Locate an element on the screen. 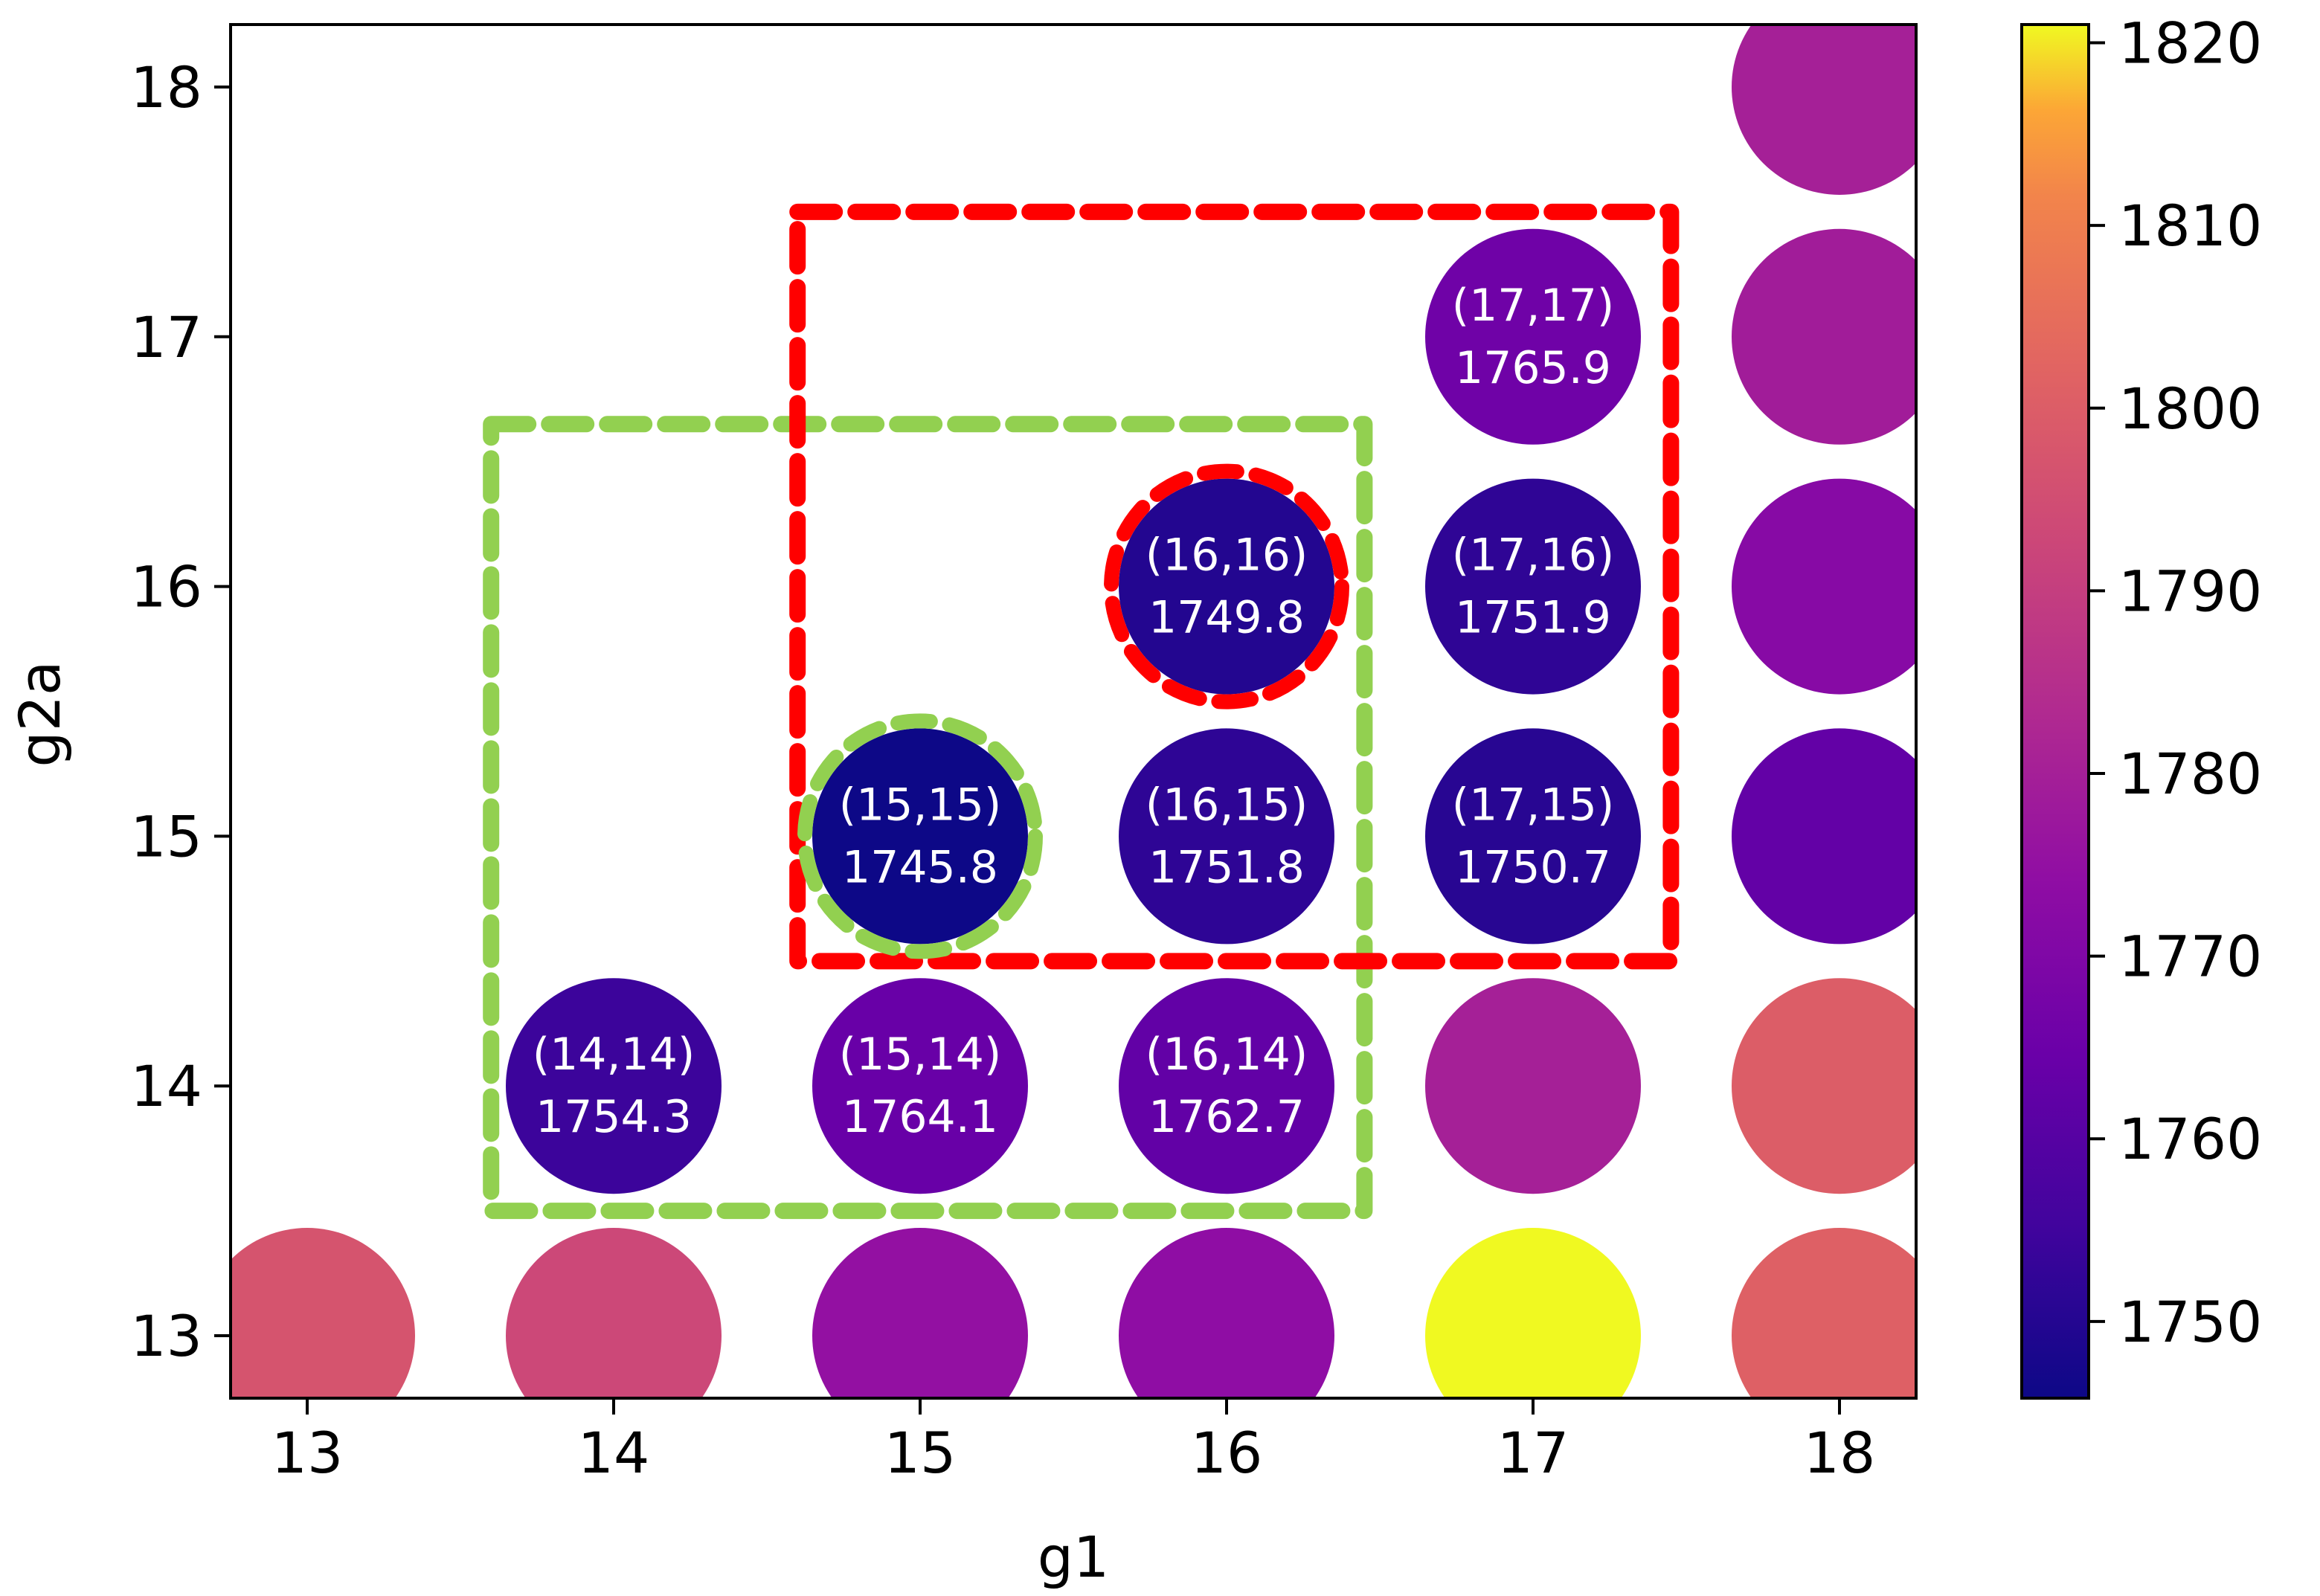 The height and width of the screenshot is (1596, 2320). green-circle is located at coordinates (920, 836).